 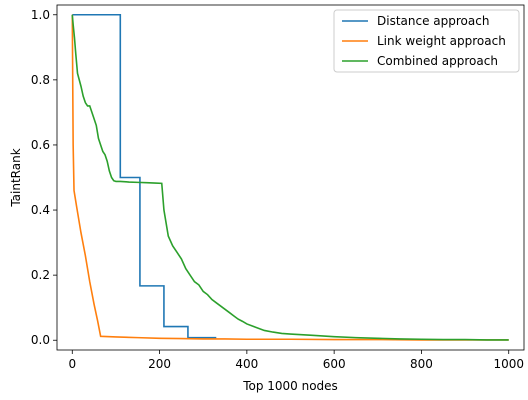 What do you see at coordinates (159, 364) in the screenshot?
I see `x-tick-label: 200` at bounding box center [159, 364].